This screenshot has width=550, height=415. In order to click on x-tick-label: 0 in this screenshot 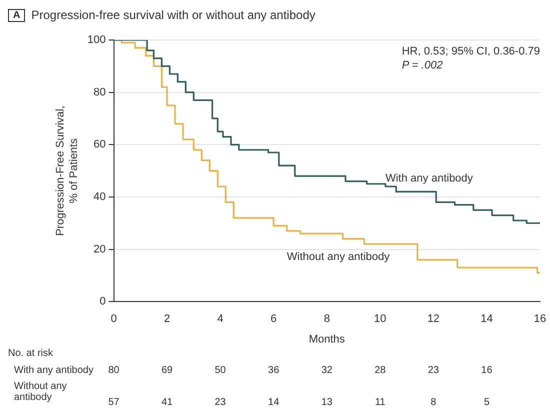, I will do `click(113, 319)`.